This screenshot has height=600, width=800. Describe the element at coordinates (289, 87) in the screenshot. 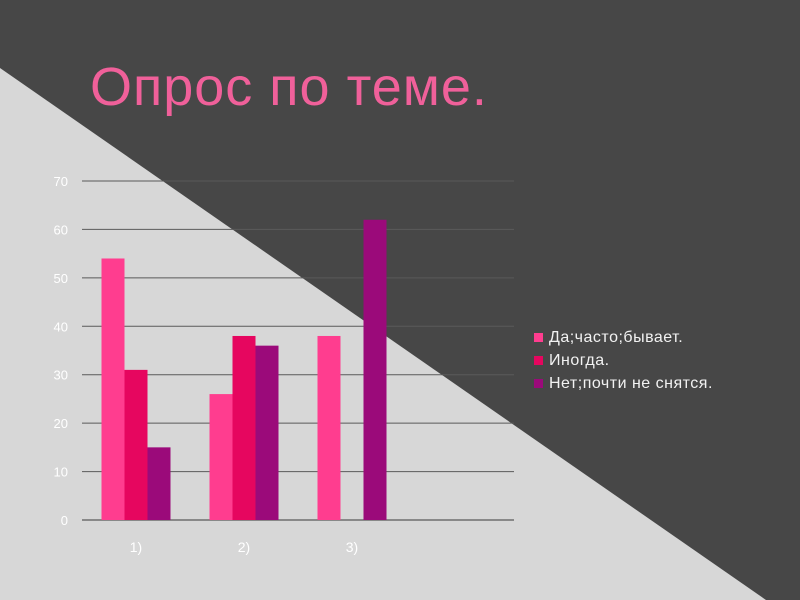

I see `slide-title: Опрос по теме.` at that location.